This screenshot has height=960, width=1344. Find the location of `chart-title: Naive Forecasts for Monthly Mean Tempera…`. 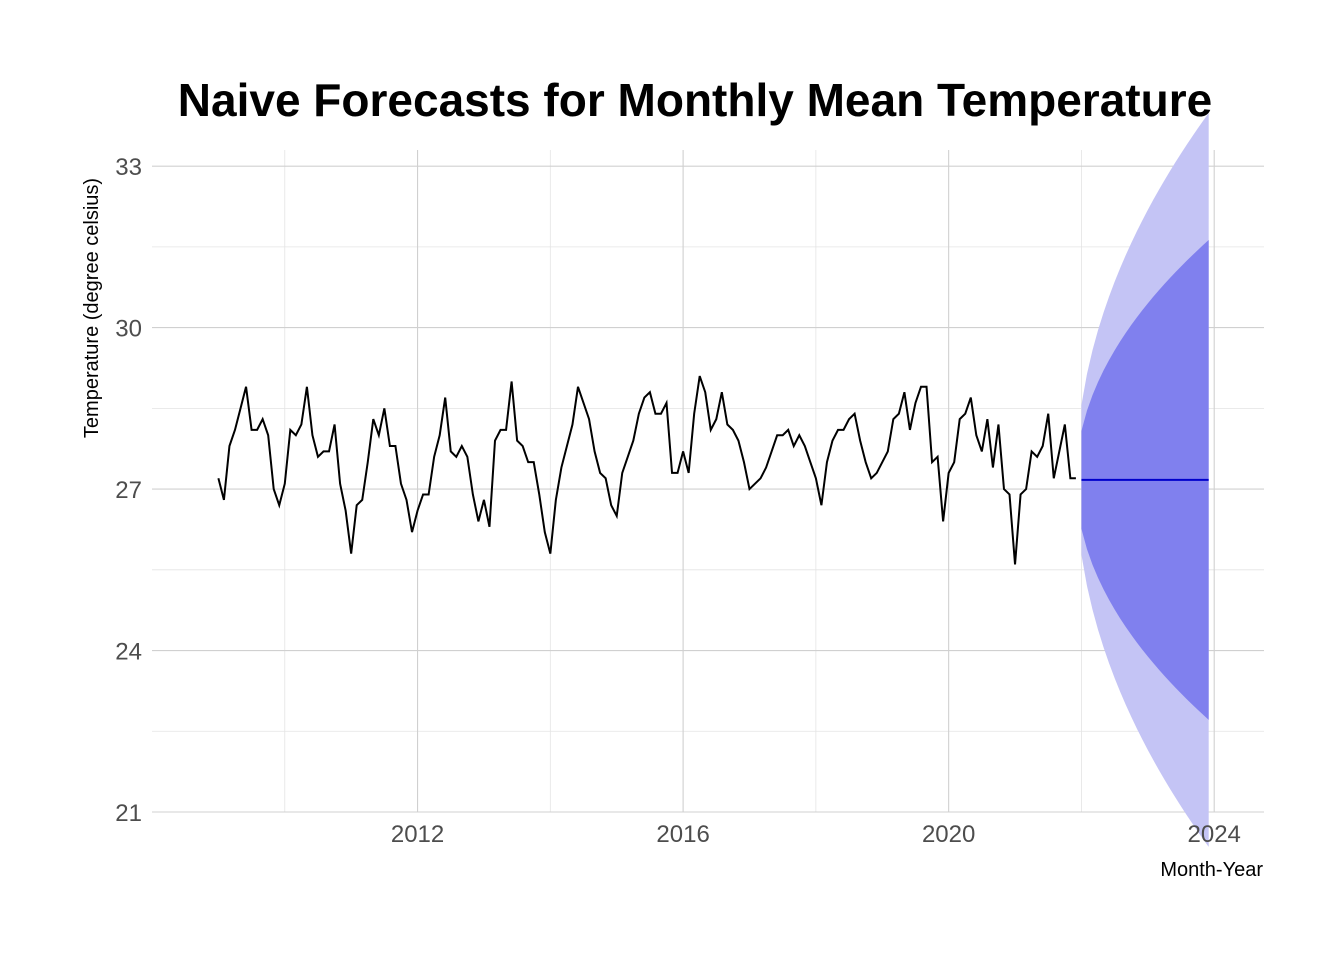

chart-title: Naive Forecasts for Monthly Mean Tempera… is located at coordinates (695, 100).